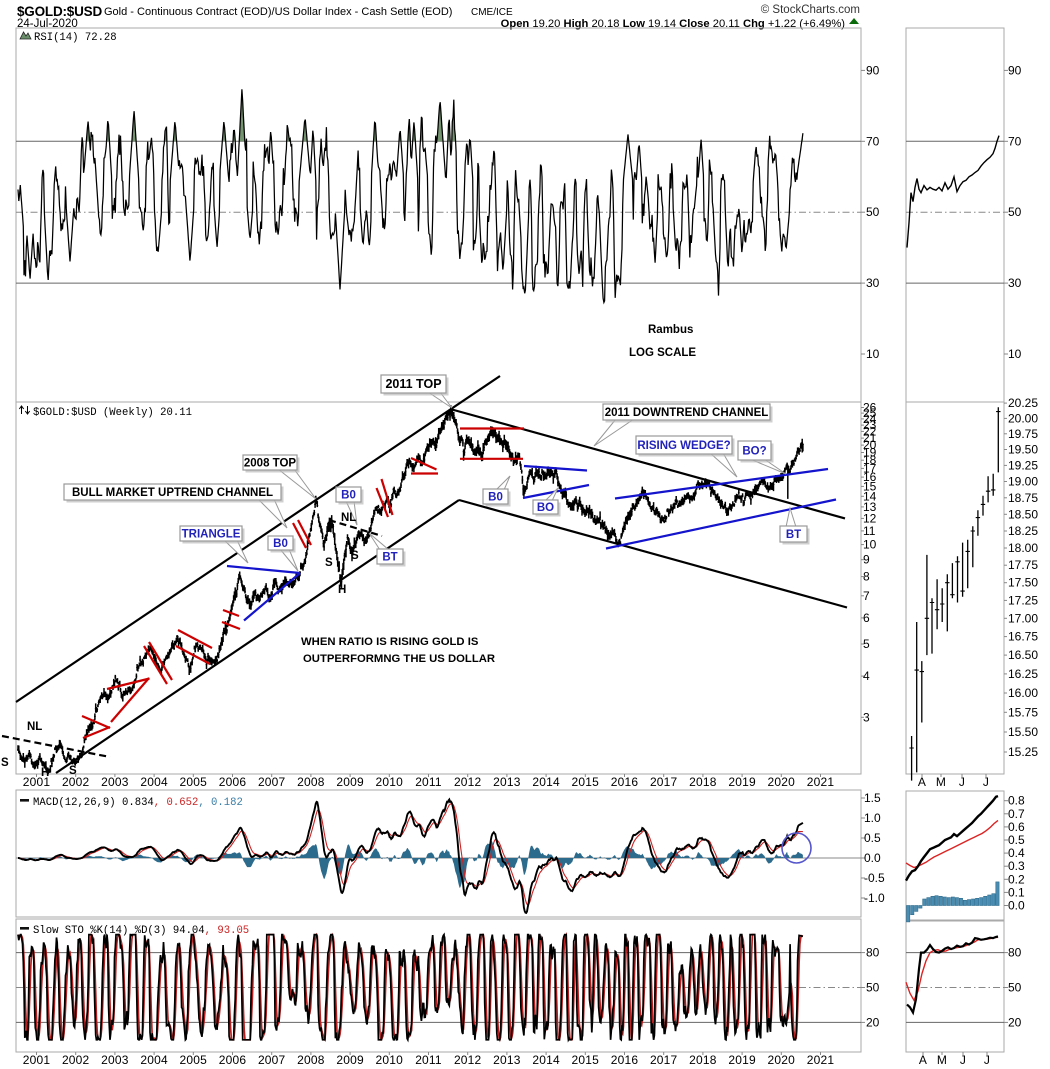 This screenshot has height=1069, width=1050. What do you see at coordinates (754, 452) in the screenshot?
I see `svg-text: BO?` at bounding box center [754, 452].